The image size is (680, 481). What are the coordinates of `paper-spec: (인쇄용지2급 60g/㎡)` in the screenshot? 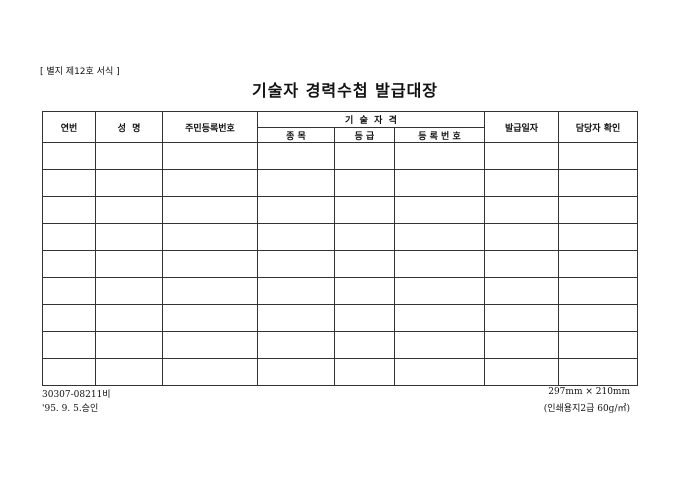 It's located at (586, 409).